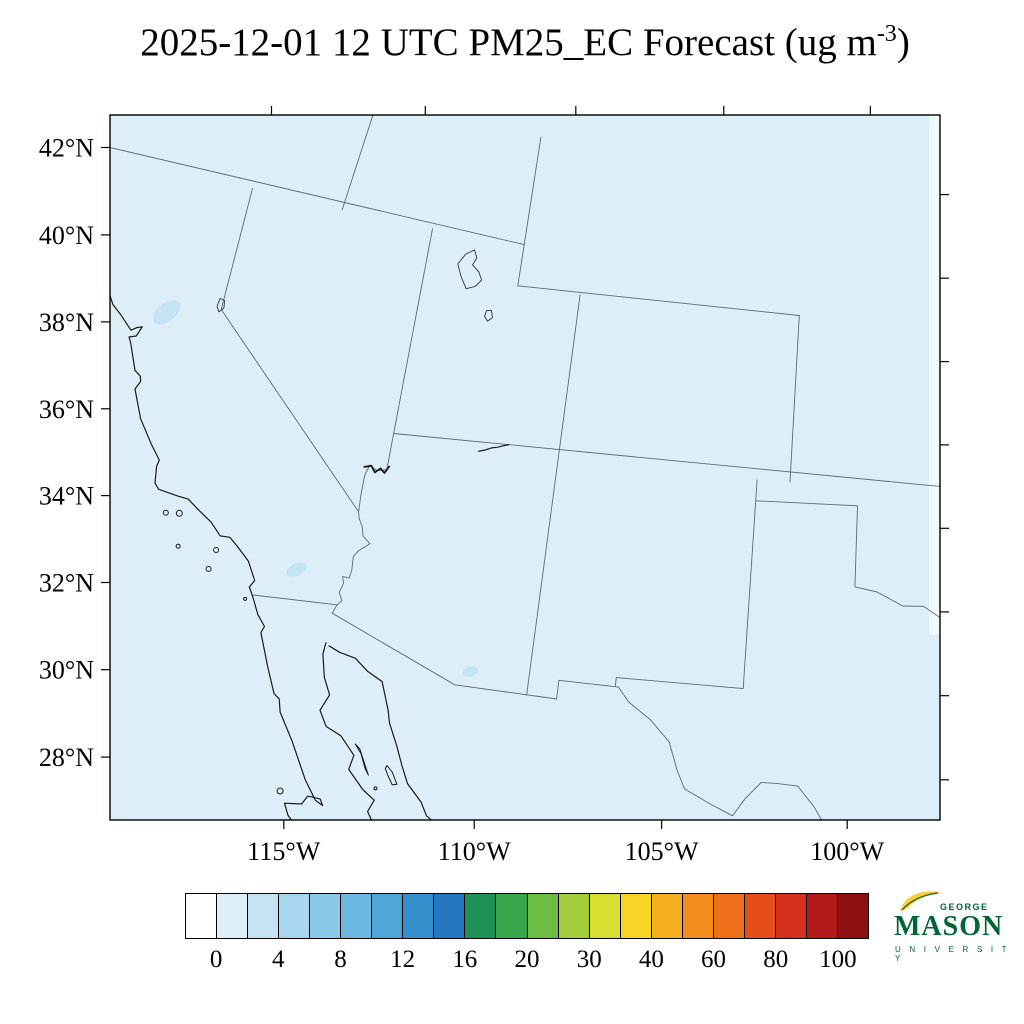 The width and height of the screenshot is (1024, 1024). What do you see at coordinates (921, 901) in the screenshot?
I see `gmu-leaf-icon` at bounding box center [921, 901].